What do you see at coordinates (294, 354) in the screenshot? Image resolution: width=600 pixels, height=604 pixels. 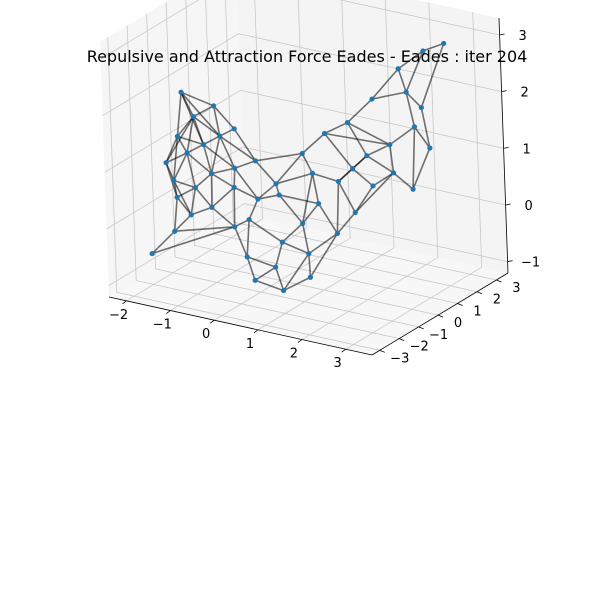 I see `x-tick-label: 2` at bounding box center [294, 354].